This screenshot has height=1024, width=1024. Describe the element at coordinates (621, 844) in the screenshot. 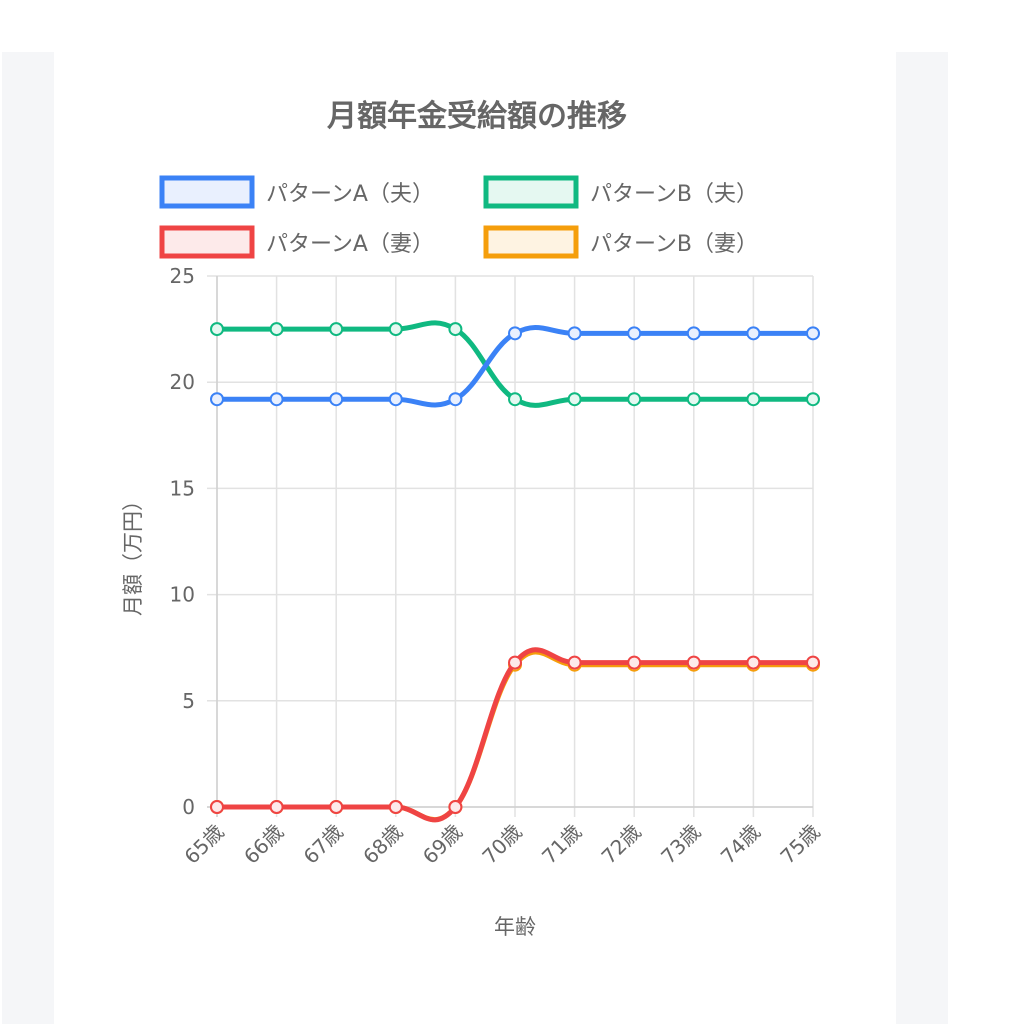

I see `x-tick-label: 72歳` at that location.